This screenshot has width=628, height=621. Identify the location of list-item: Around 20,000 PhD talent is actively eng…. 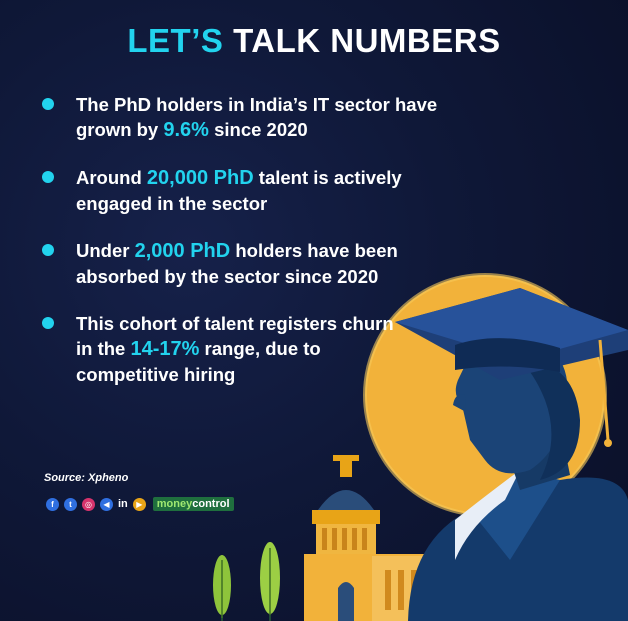
(249, 190).